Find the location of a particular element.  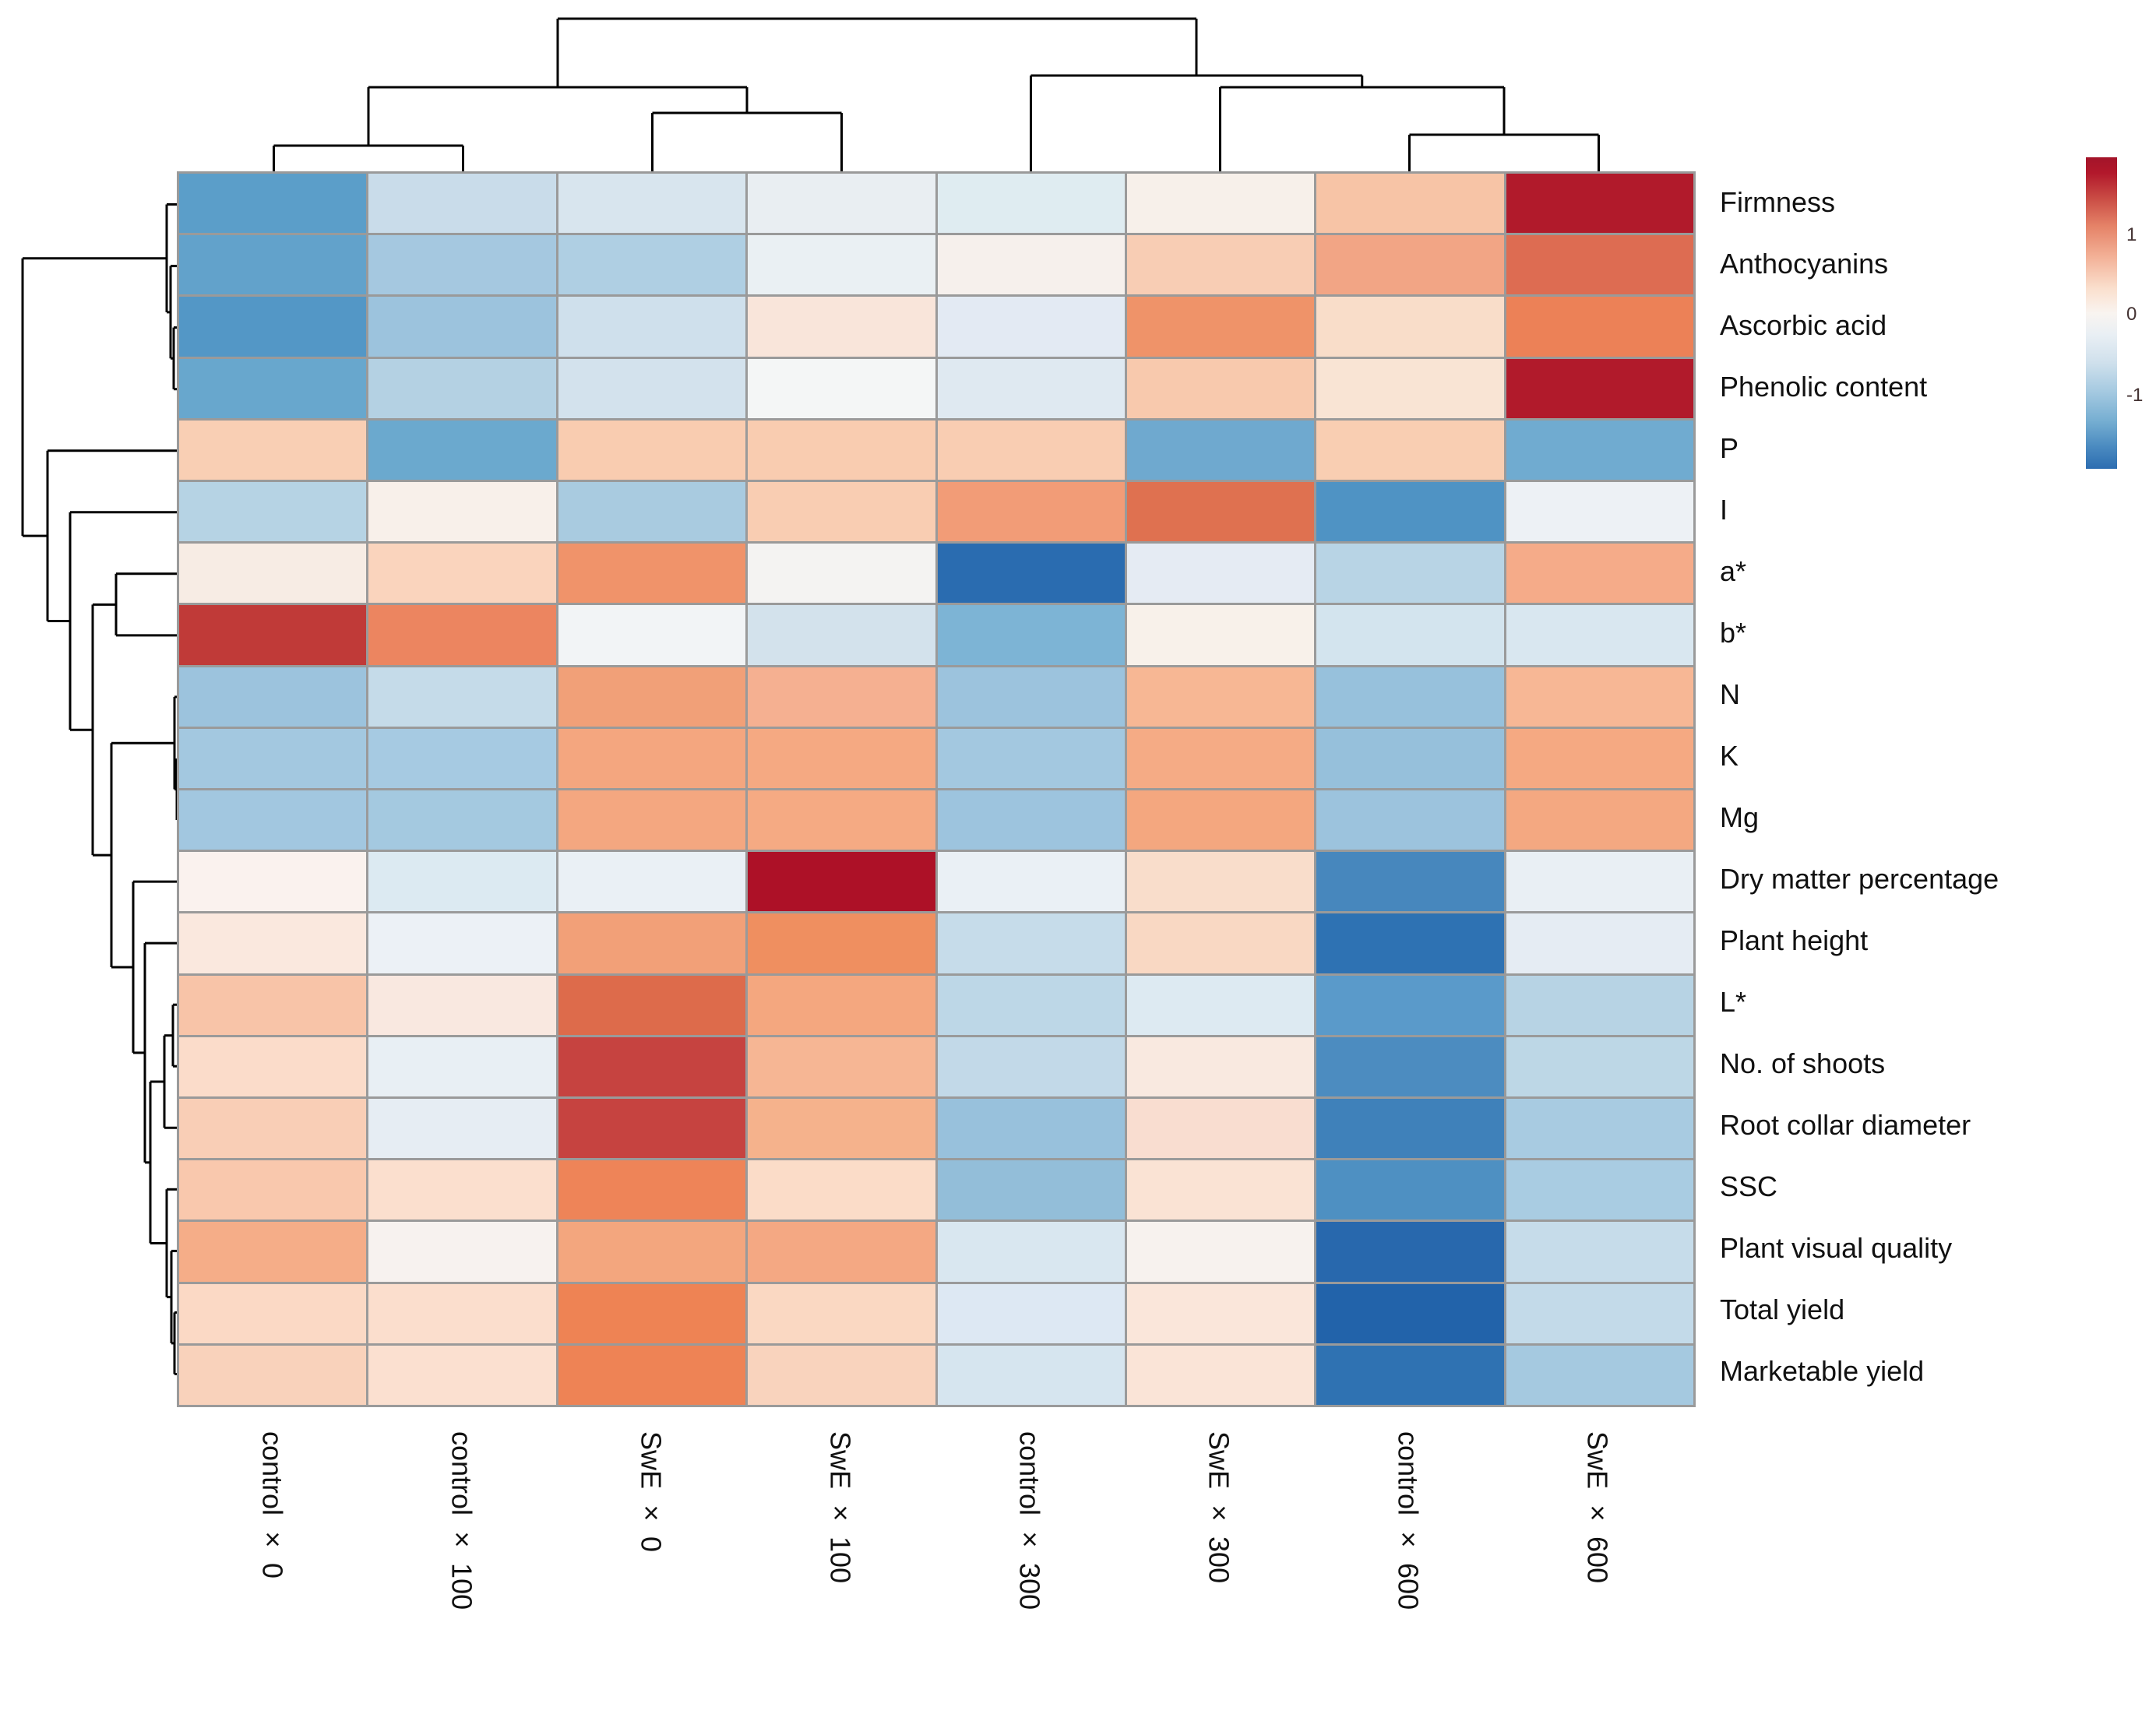

column-label: control × 300 is located at coordinates (1029, 1520).